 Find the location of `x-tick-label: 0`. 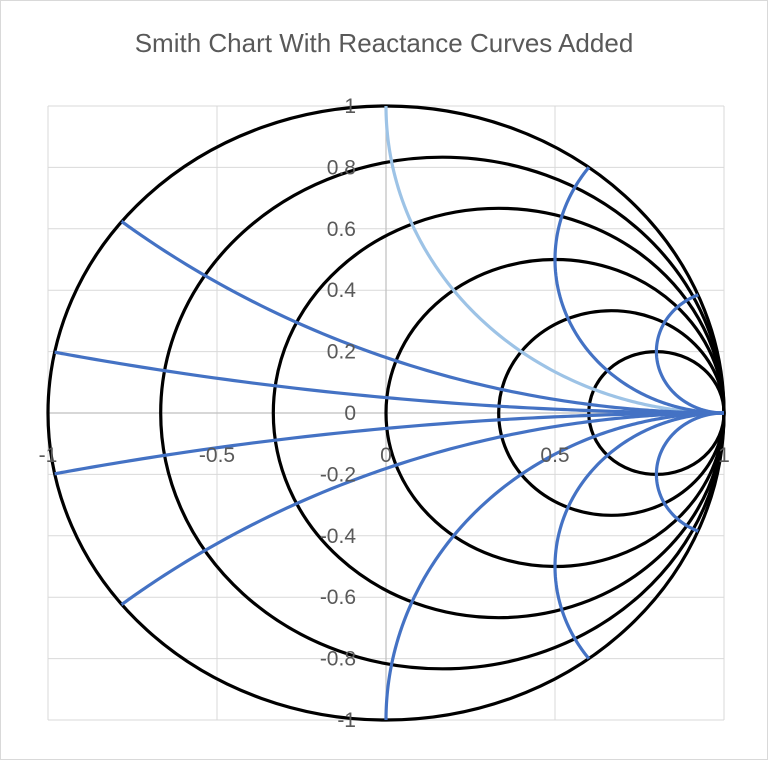

x-tick-label: 0 is located at coordinates (386, 455).